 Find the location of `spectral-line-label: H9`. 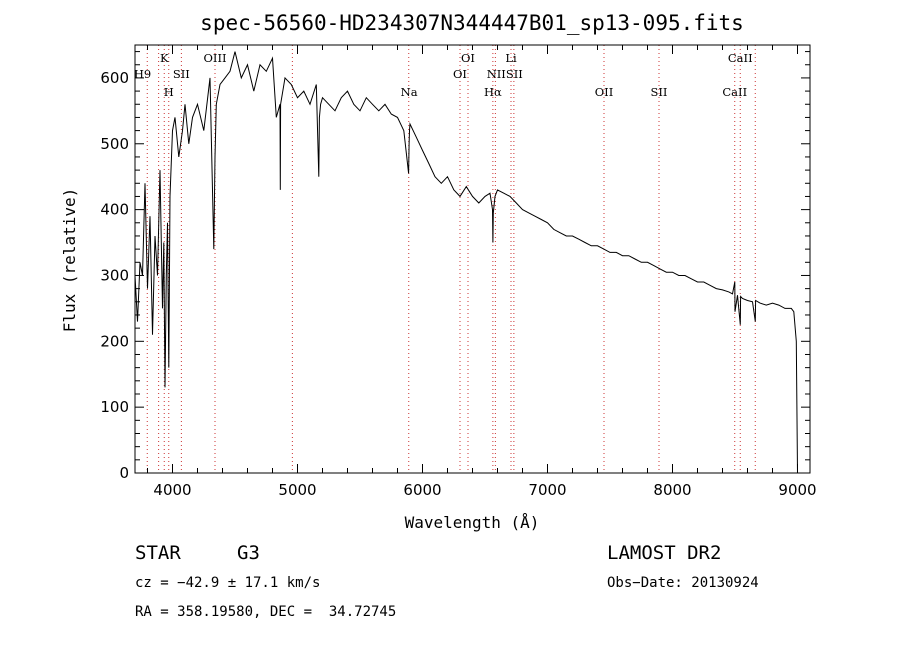

spectral-line-label: H9 is located at coordinates (142, 74).